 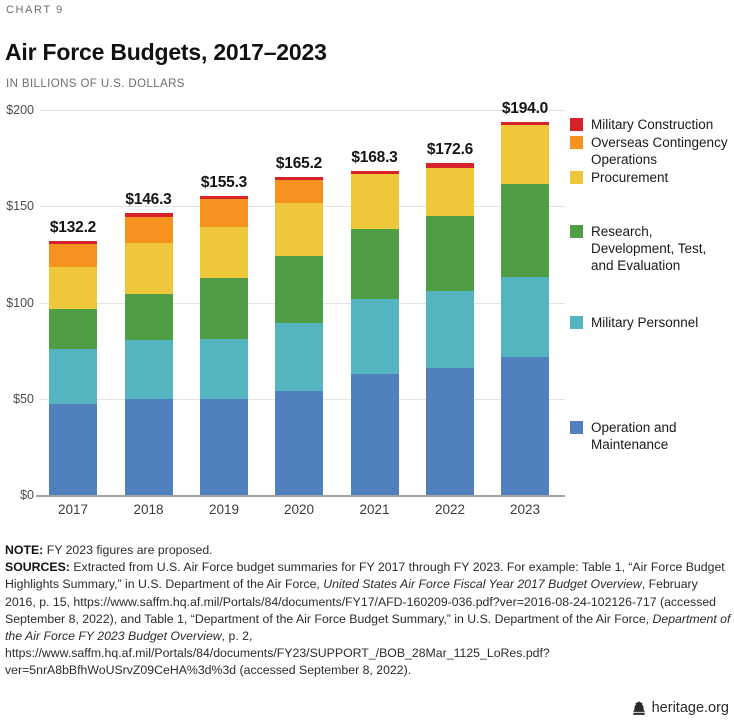 What do you see at coordinates (73, 227) in the screenshot?
I see `bar-total-label: $132.2` at bounding box center [73, 227].